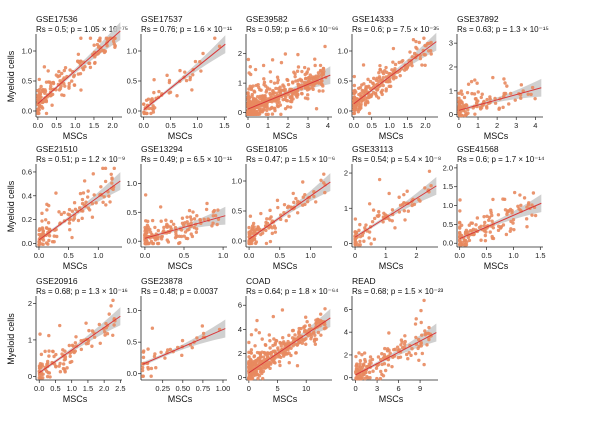  I want to click on panel-stat: Rs = 0.68; p = 1.5 × 10⁻²³, so click(398, 291).